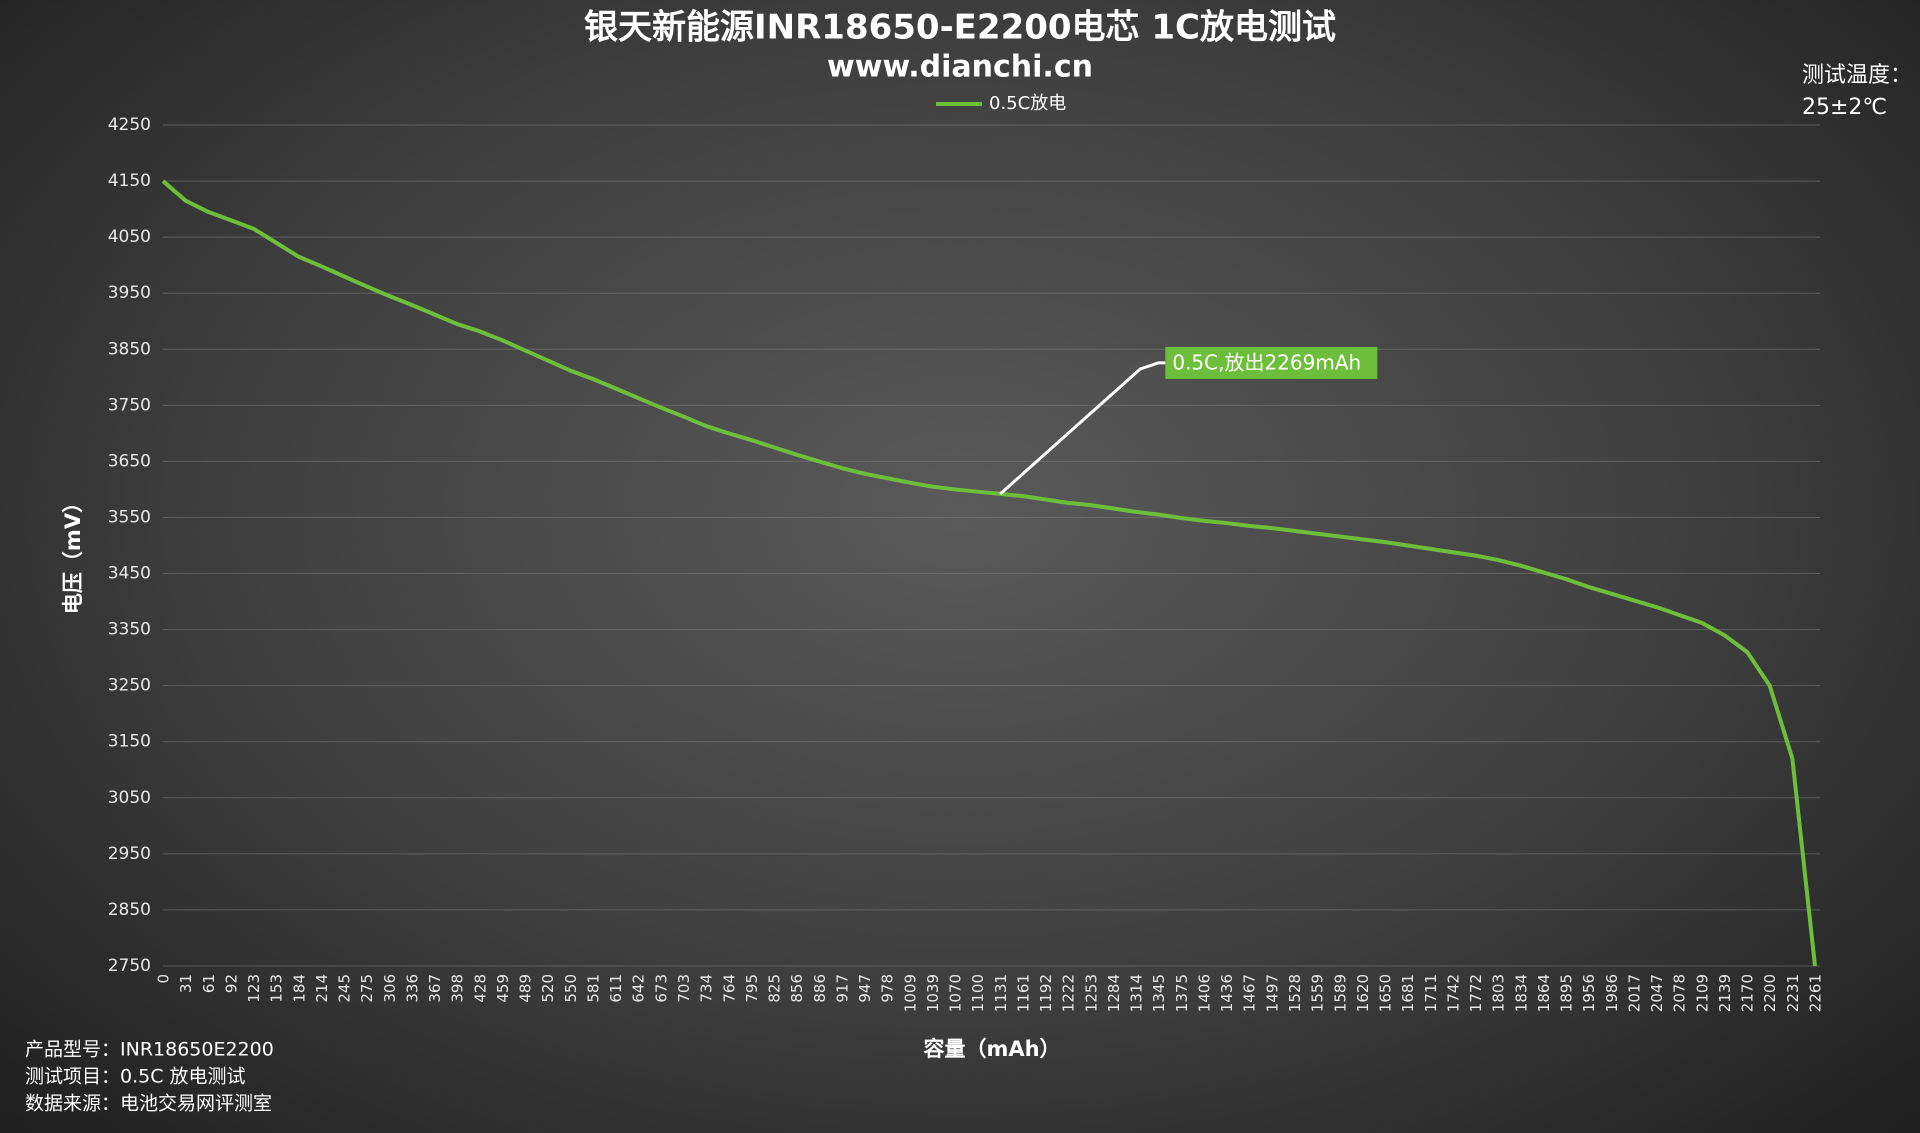 The image size is (1920, 1133). What do you see at coordinates (1046, 993) in the screenshot?
I see `x-tick-label: 1192` at bounding box center [1046, 993].